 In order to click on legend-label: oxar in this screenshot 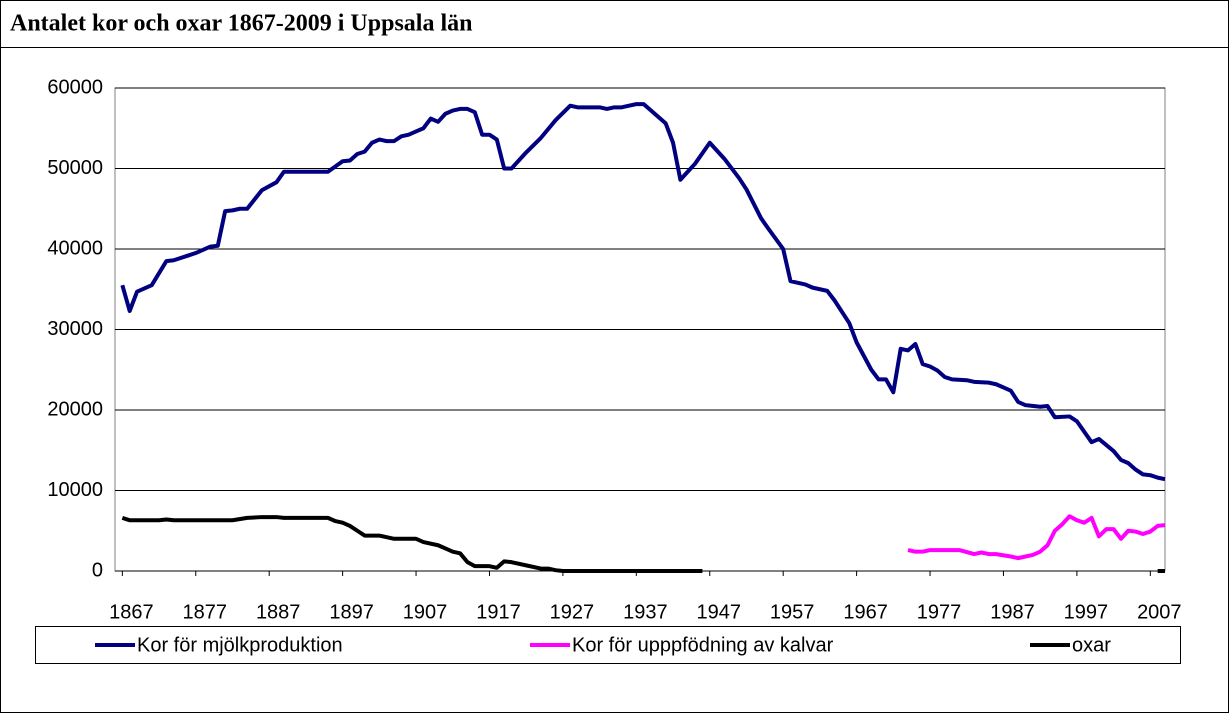, I will do `click(1091, 645)`.